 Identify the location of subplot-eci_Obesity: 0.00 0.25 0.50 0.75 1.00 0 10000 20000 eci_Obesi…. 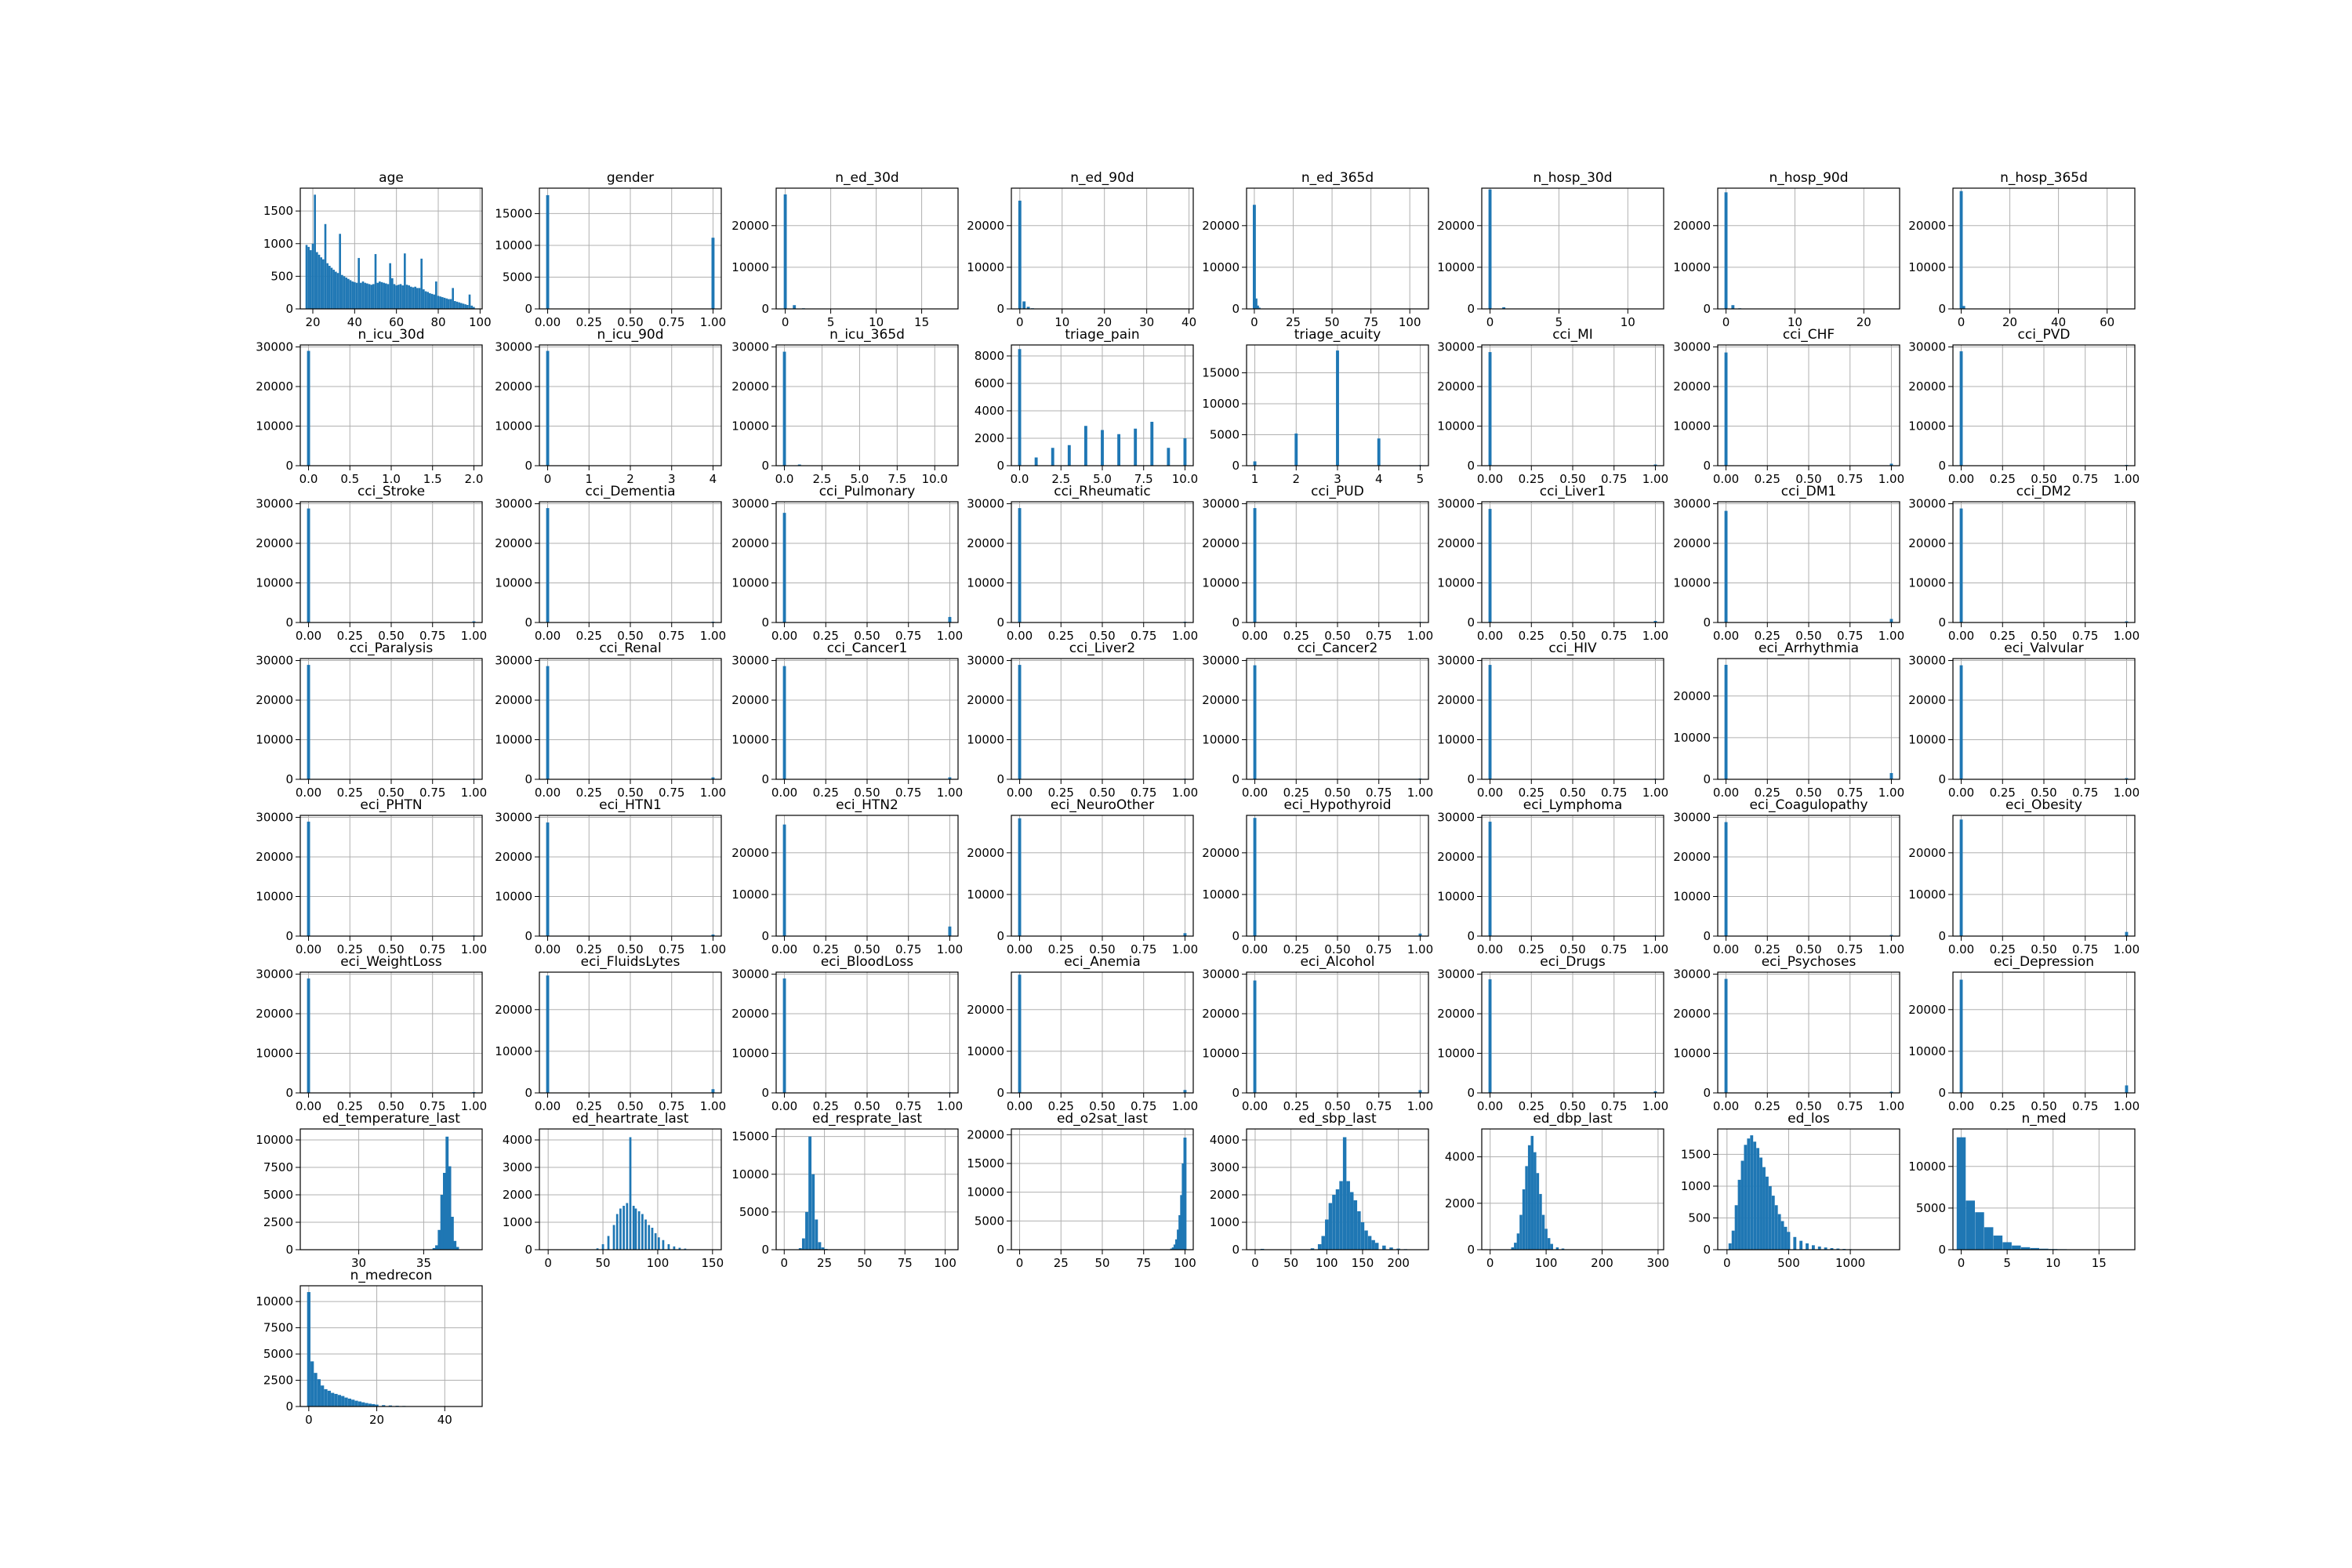
(2024, 877).